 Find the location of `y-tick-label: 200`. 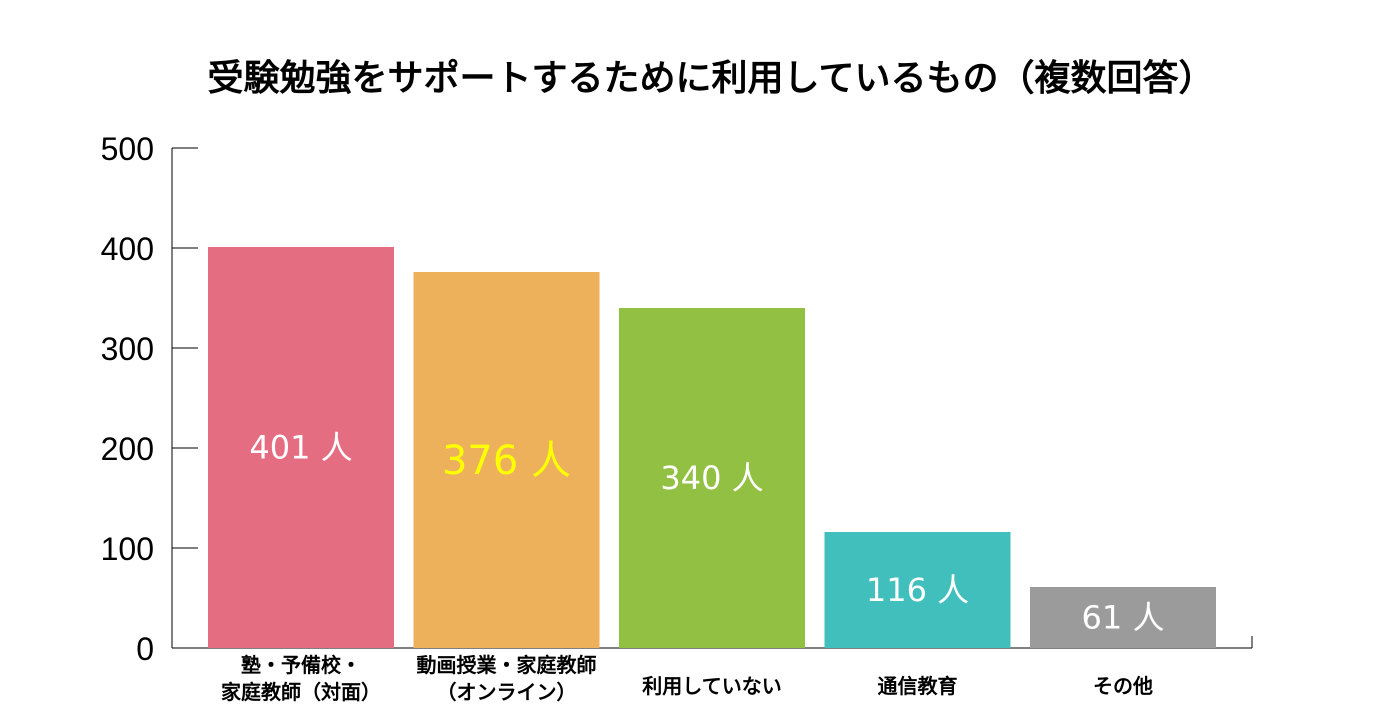

y-tick-label: 200 is located at coordinates (127, 449).